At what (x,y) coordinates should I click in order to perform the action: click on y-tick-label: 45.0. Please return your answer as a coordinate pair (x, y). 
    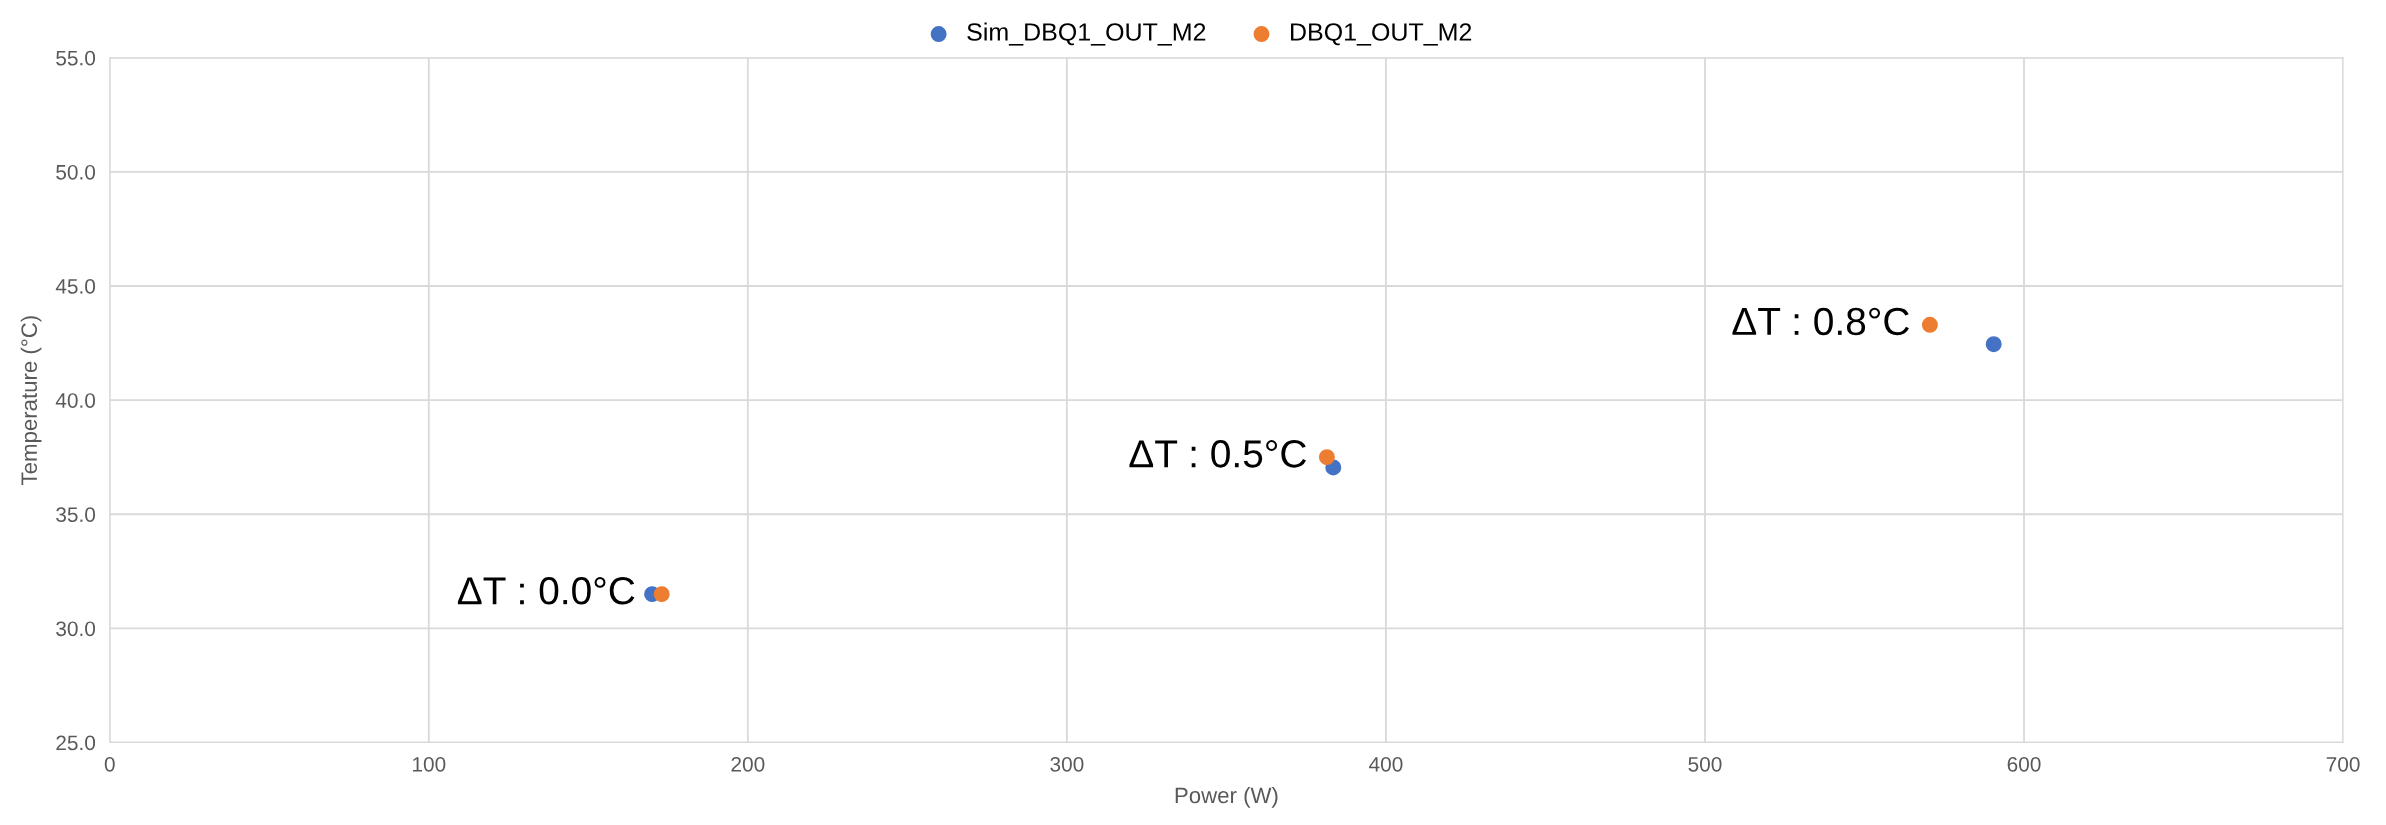
    Looking at the image, I should click on (75, 286).